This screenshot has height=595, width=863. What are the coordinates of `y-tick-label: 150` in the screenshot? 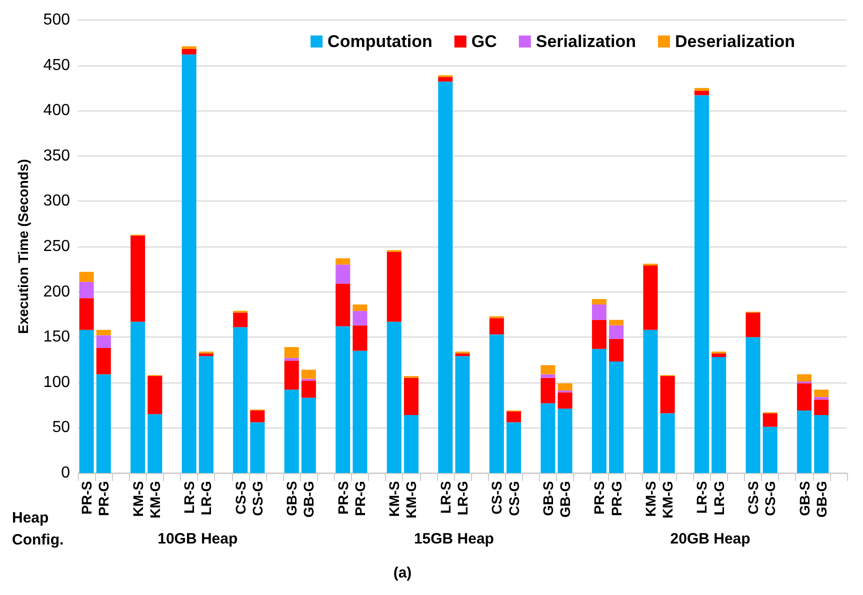 It's located at (56, 337).